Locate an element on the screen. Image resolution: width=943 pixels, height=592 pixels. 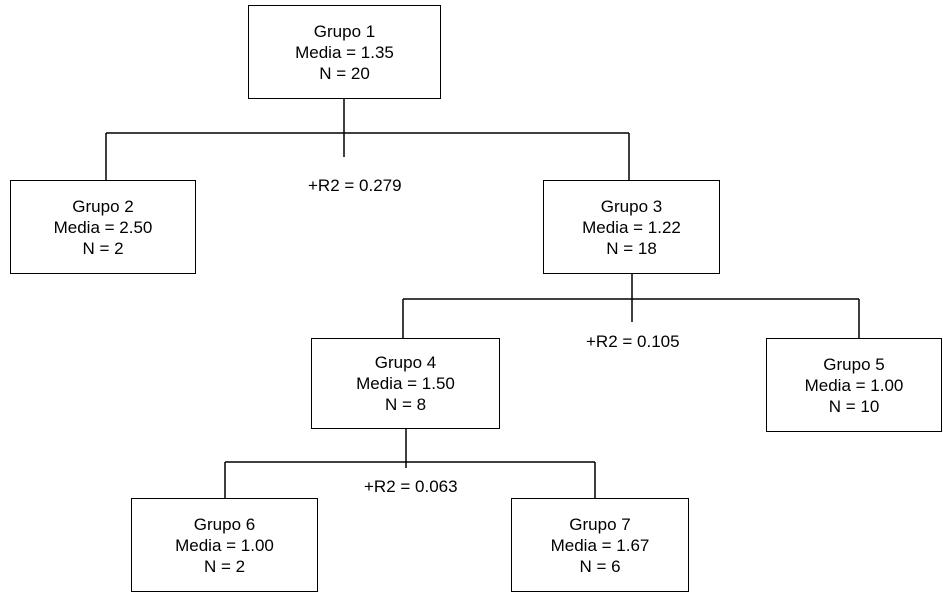
node-n-value: N = 10 is located at coordinates (854, 406).